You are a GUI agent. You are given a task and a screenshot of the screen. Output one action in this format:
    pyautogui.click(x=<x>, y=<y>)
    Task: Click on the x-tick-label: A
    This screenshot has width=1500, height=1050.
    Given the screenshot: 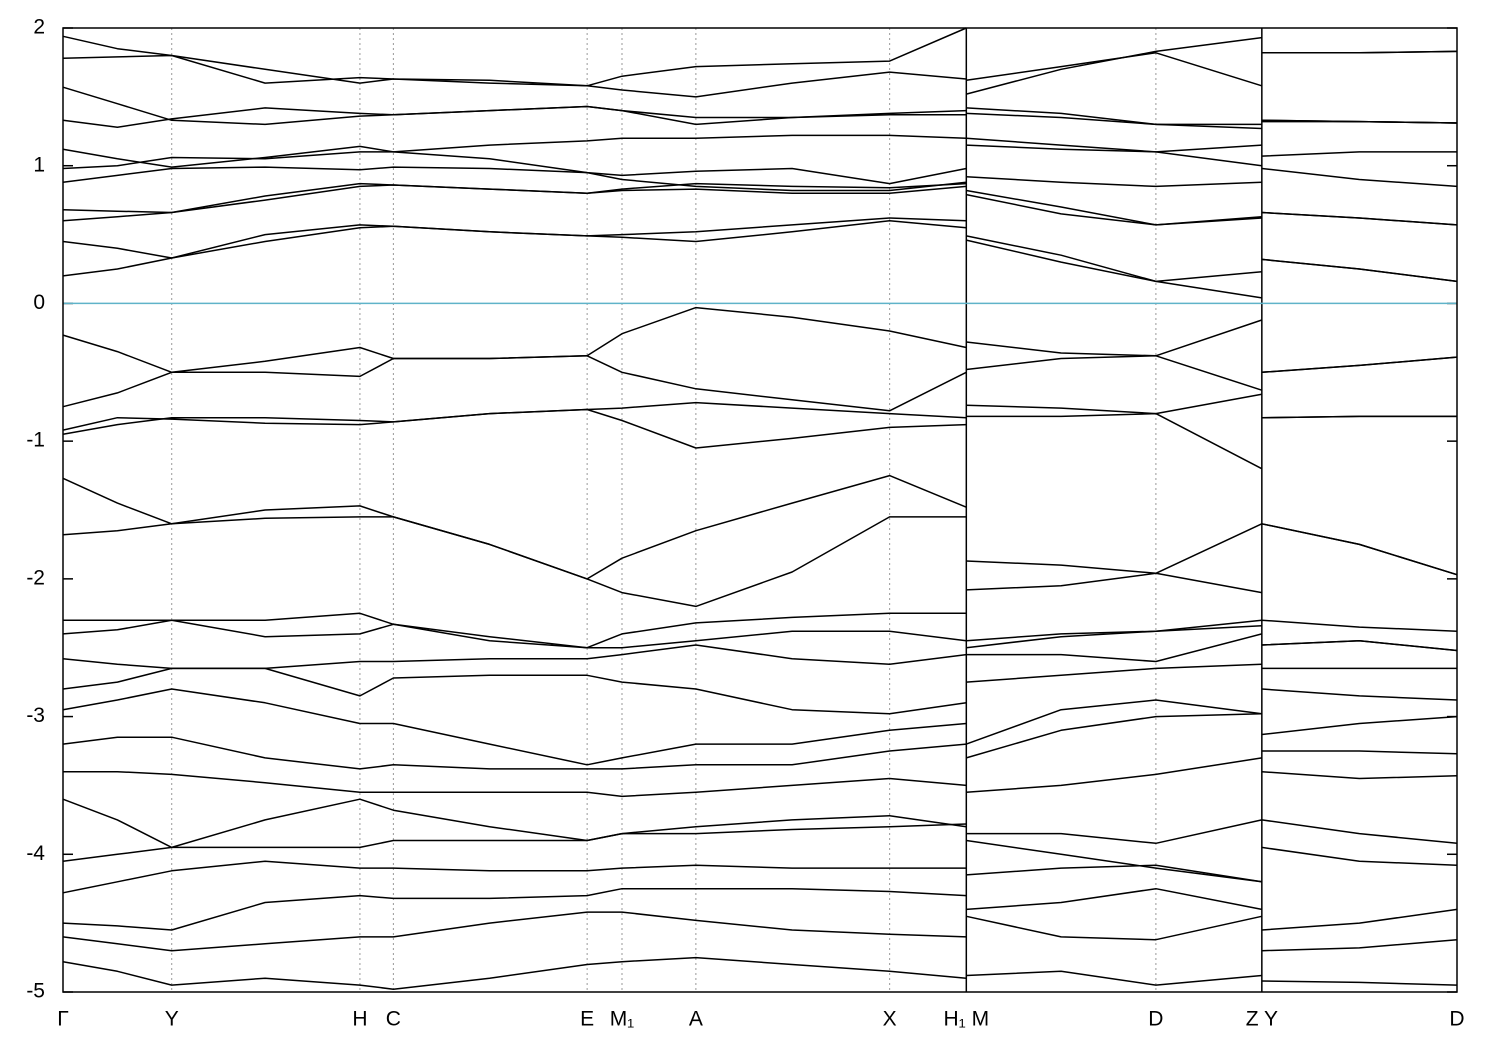 What is the action you would take?
    pyautogui.click(x=696, y=1019)
    